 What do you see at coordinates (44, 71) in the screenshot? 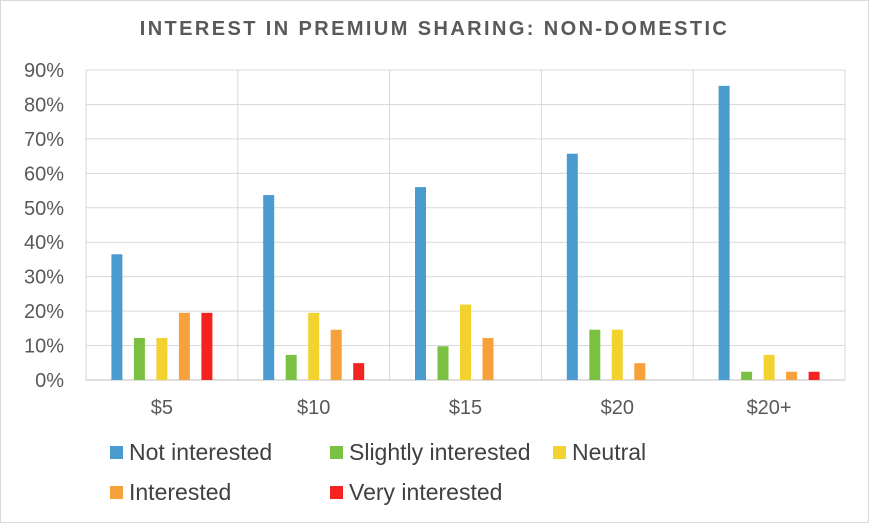
I see `y-tick-label: 90%` at bounding box center [44, 71].